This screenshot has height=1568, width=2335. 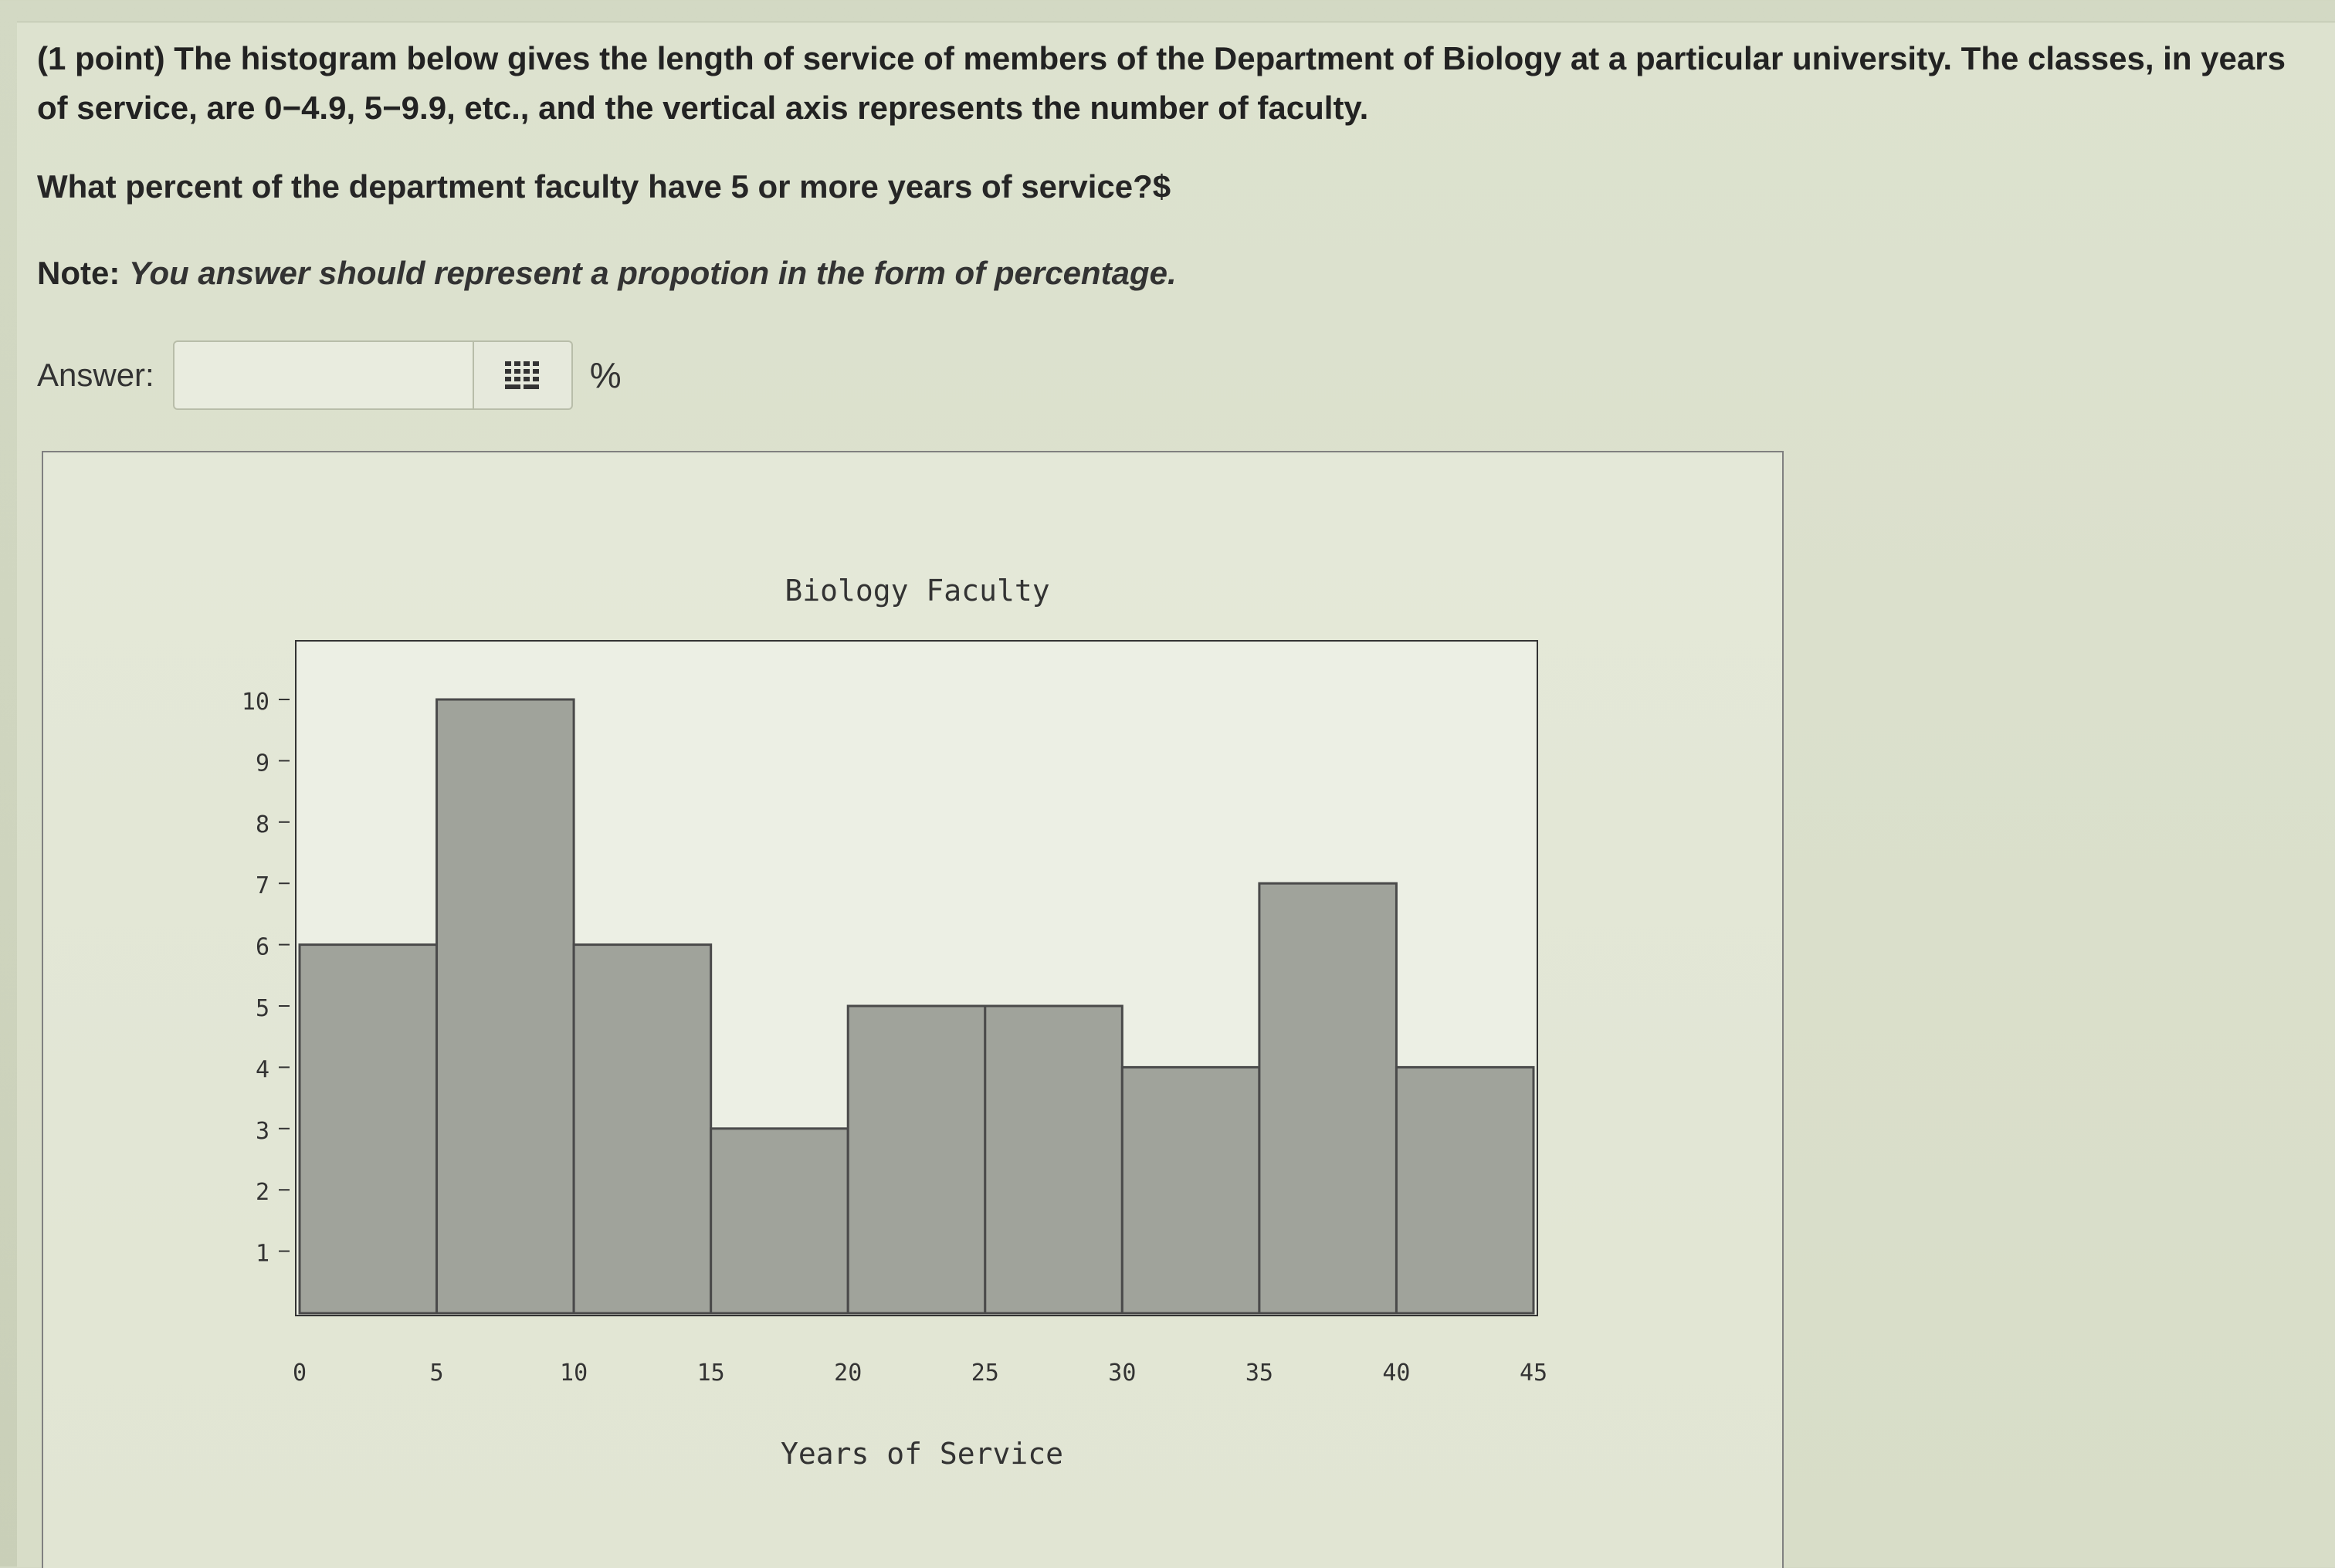 I want to click on grid-keypad-icon, so click(x=521, y=375).